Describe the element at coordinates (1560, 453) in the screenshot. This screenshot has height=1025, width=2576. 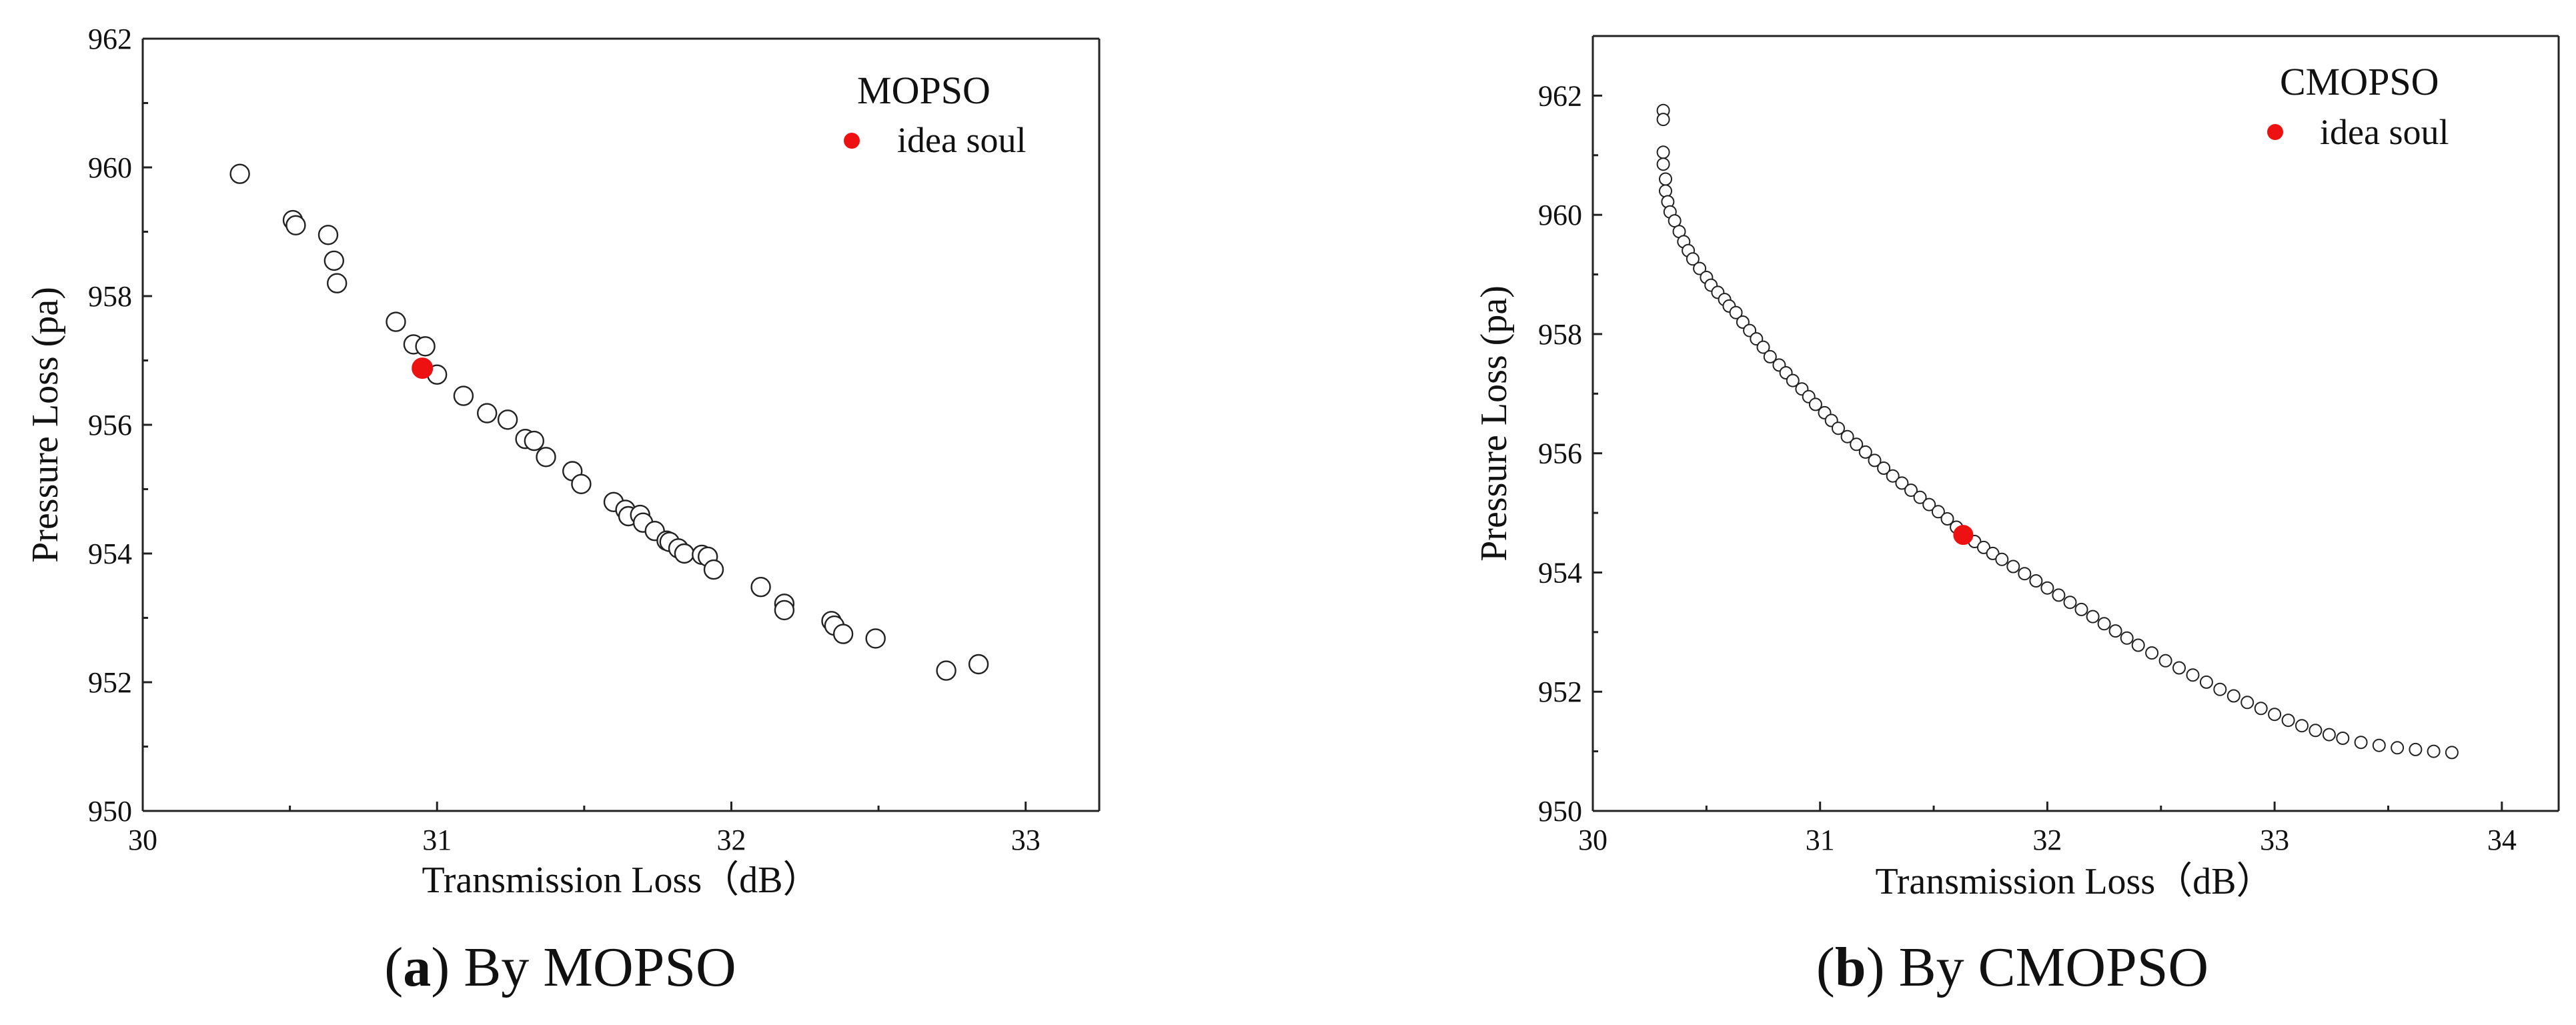
I see `y-tick-label: 956` at that location.